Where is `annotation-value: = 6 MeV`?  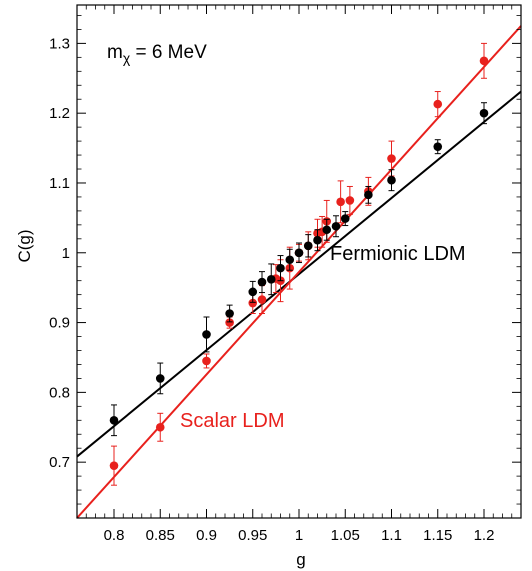 annotation-value: = 6 MeV is located at coordinates (168, 52).